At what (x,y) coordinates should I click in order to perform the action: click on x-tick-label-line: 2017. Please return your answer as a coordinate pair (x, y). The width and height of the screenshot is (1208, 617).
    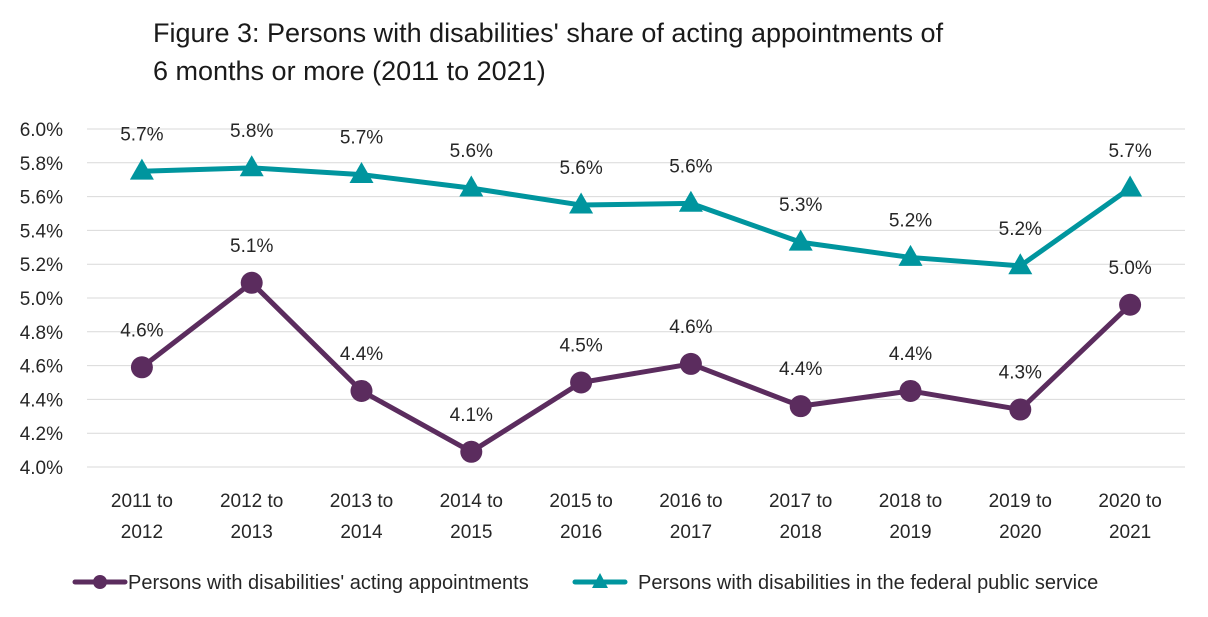
    Looking at the image, I should click on (691, 532).